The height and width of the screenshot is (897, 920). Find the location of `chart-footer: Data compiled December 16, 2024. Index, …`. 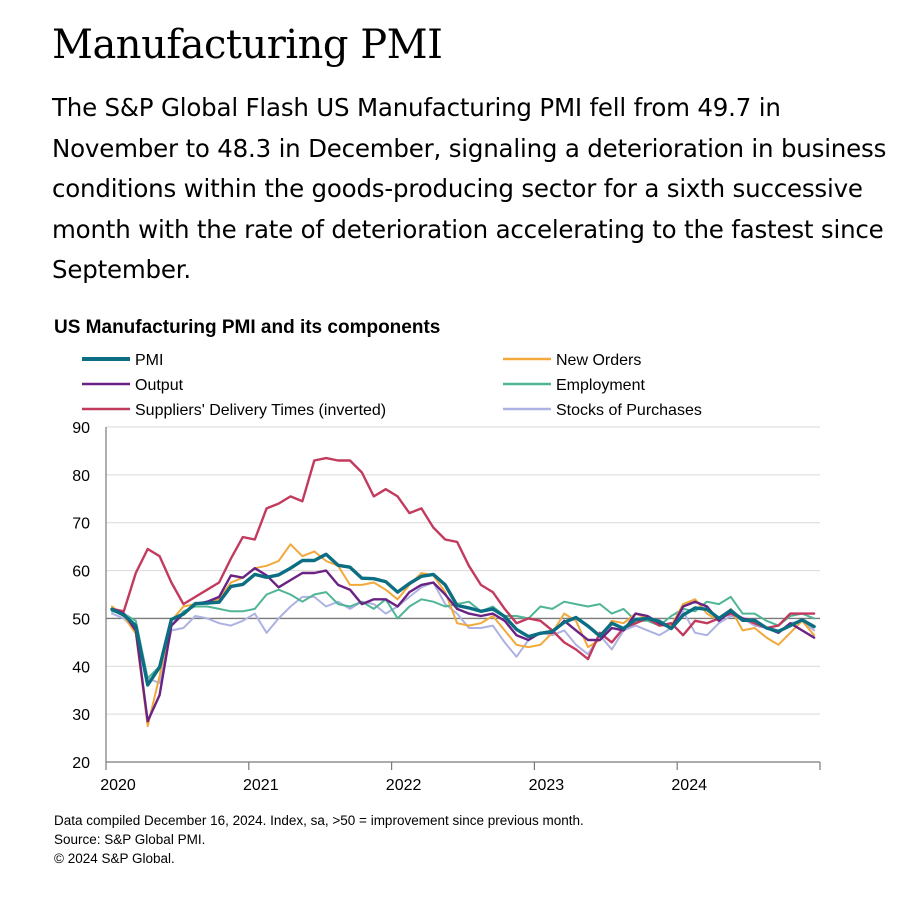

chart-footer: Data compiled December 16, 2024. Index, … is located at coordinates (319, 839).